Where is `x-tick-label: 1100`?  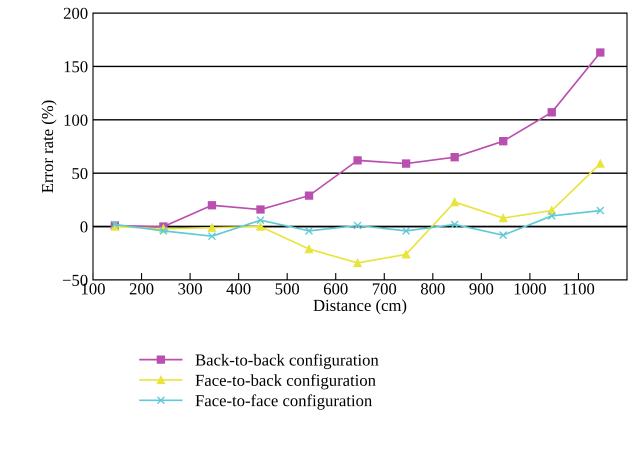 x-tick-label: 1100 is located at coordinates (579, 289).